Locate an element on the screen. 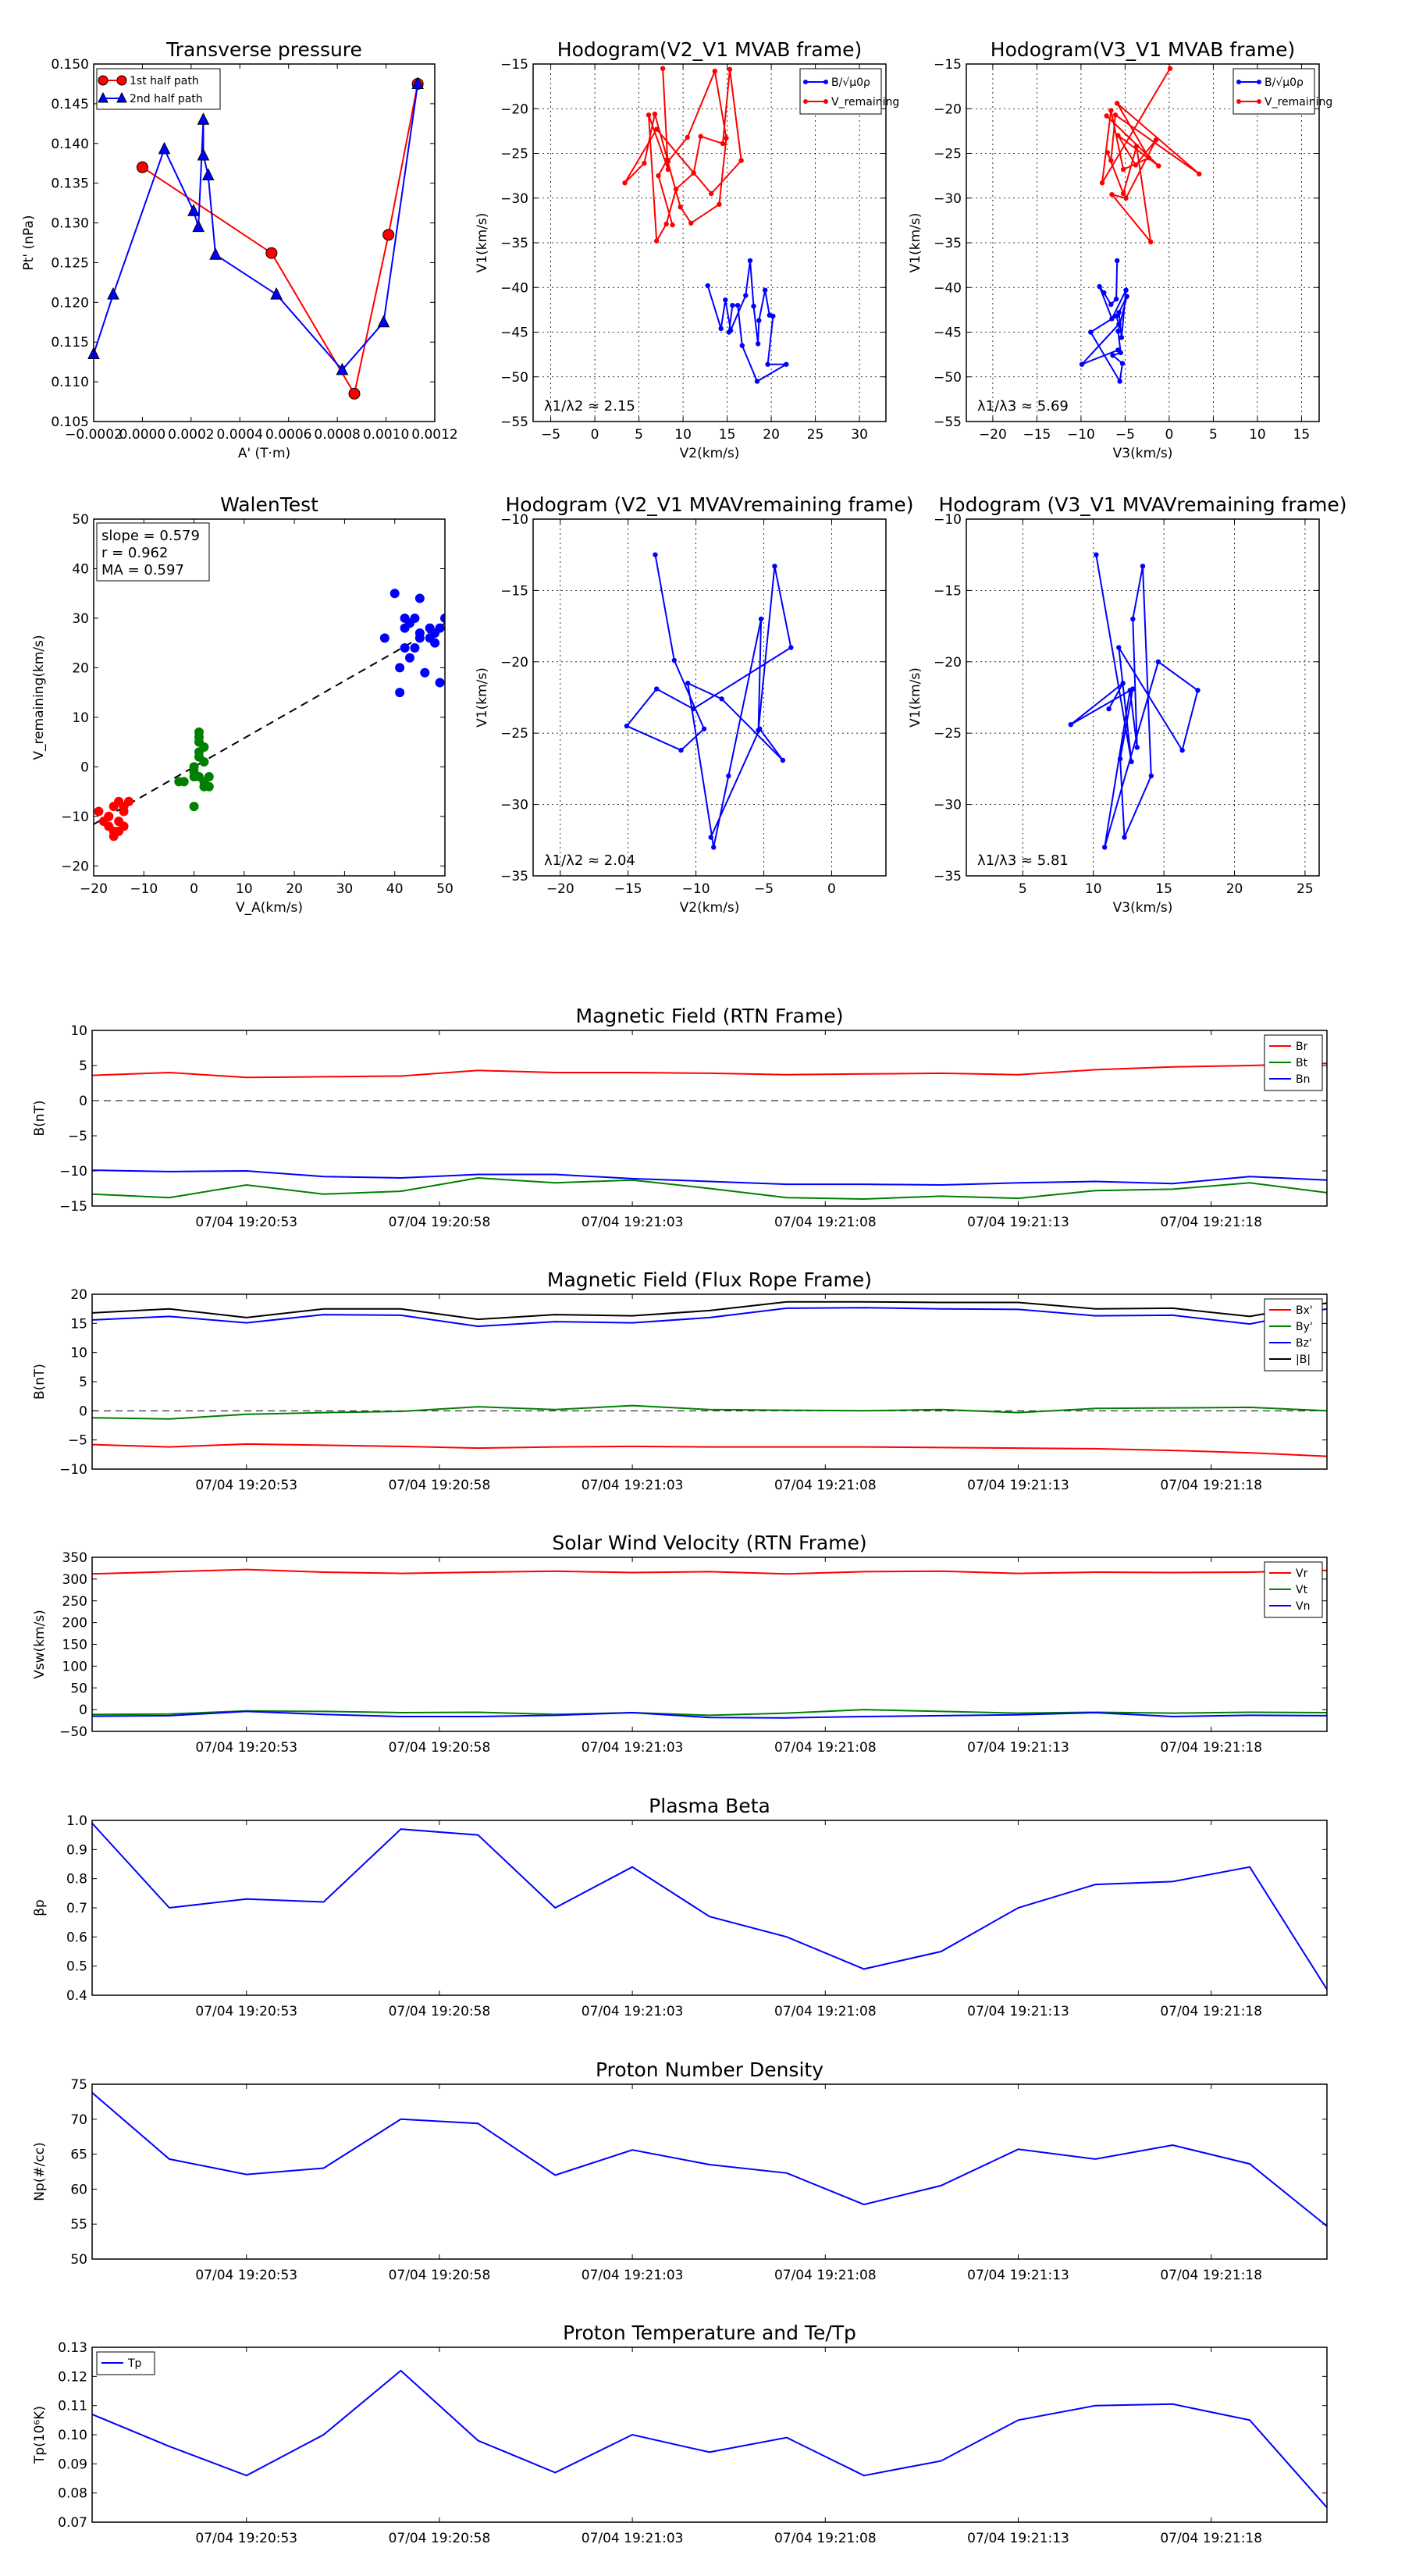 The image size is (1405, 2576). y-tick-label: −45 is located at coordinates (948, 333).